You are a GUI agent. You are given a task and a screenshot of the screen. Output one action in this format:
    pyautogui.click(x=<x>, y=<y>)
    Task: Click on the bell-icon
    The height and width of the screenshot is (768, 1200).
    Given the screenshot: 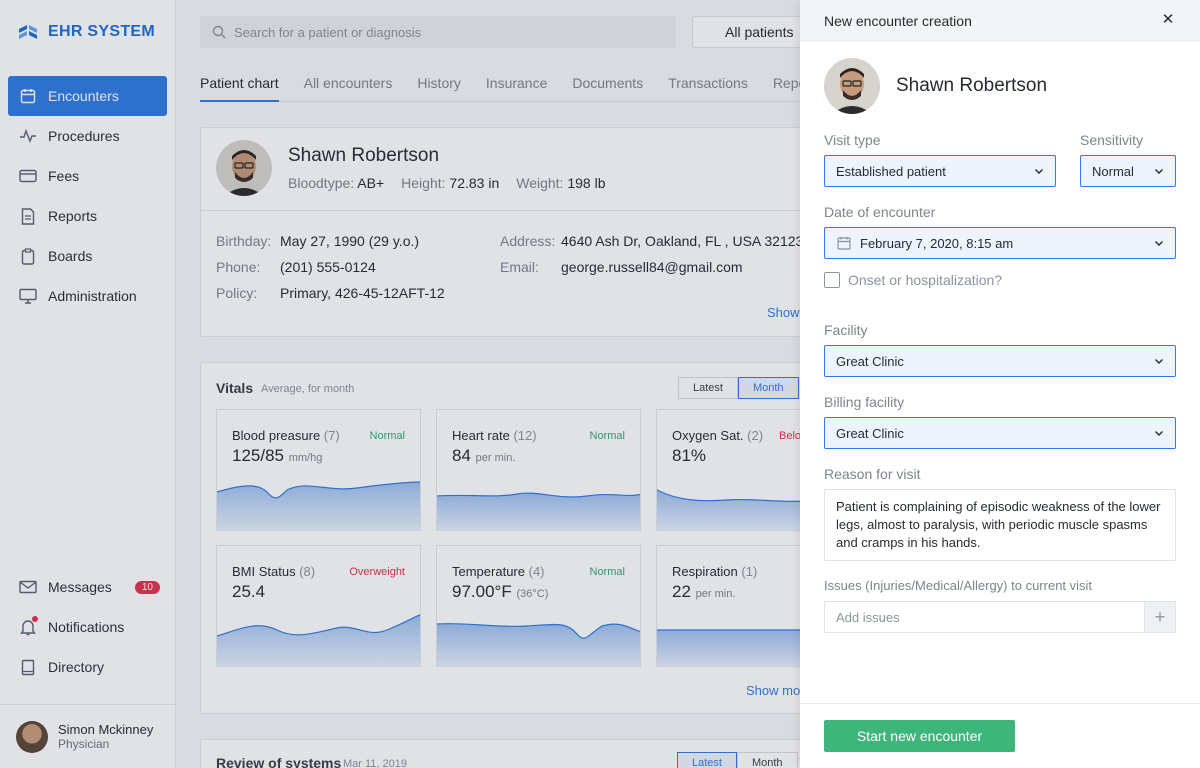 What is the action you would take?
    pyautogui.click(x=28, y=626)
    